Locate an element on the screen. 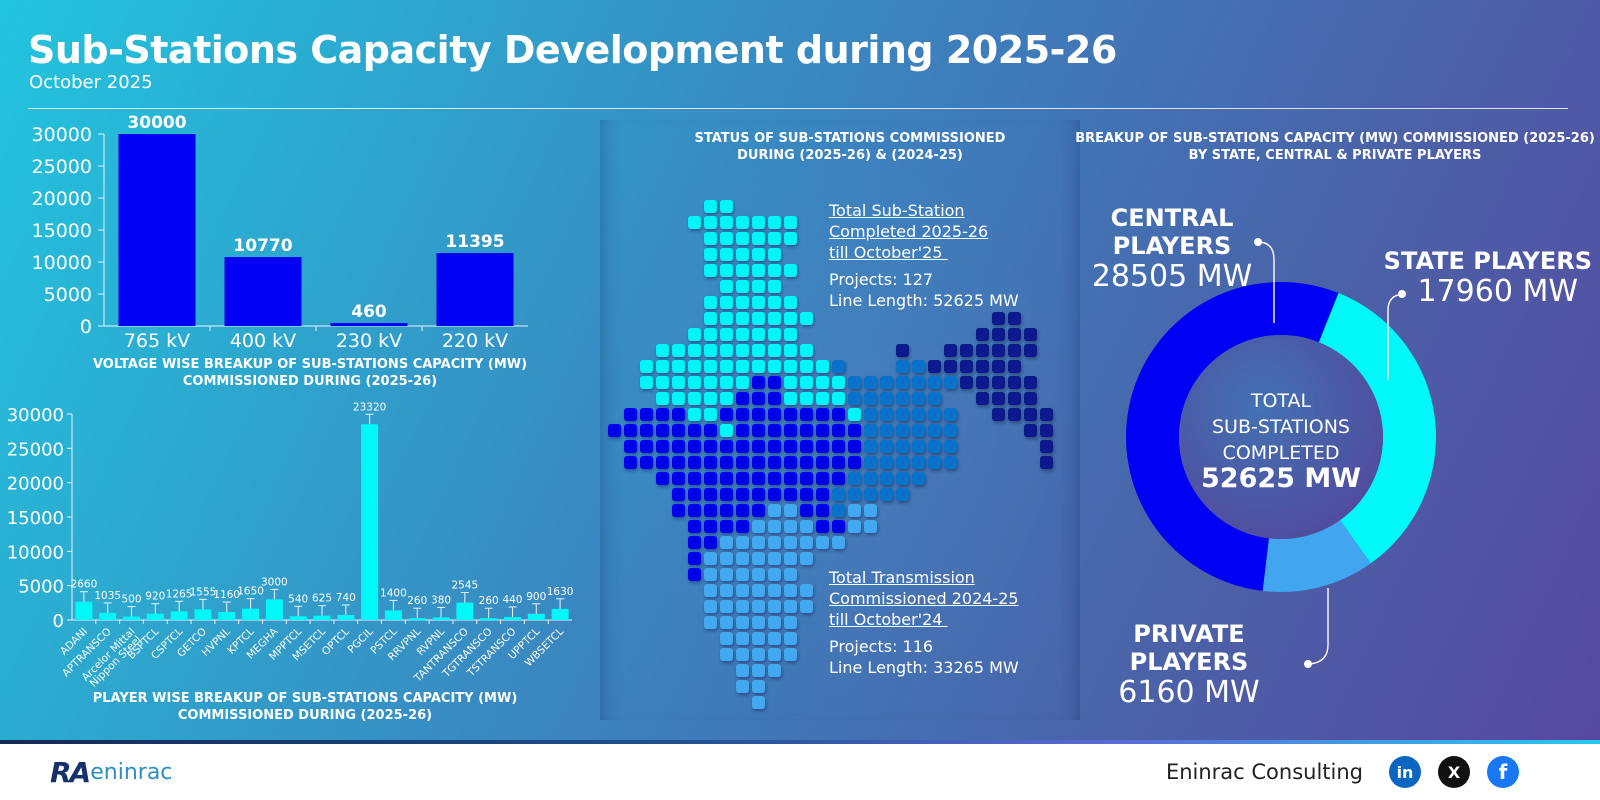 This screenshot has width=1600, height=800. bar-WBSETCL is located at coordinates (560, 614).